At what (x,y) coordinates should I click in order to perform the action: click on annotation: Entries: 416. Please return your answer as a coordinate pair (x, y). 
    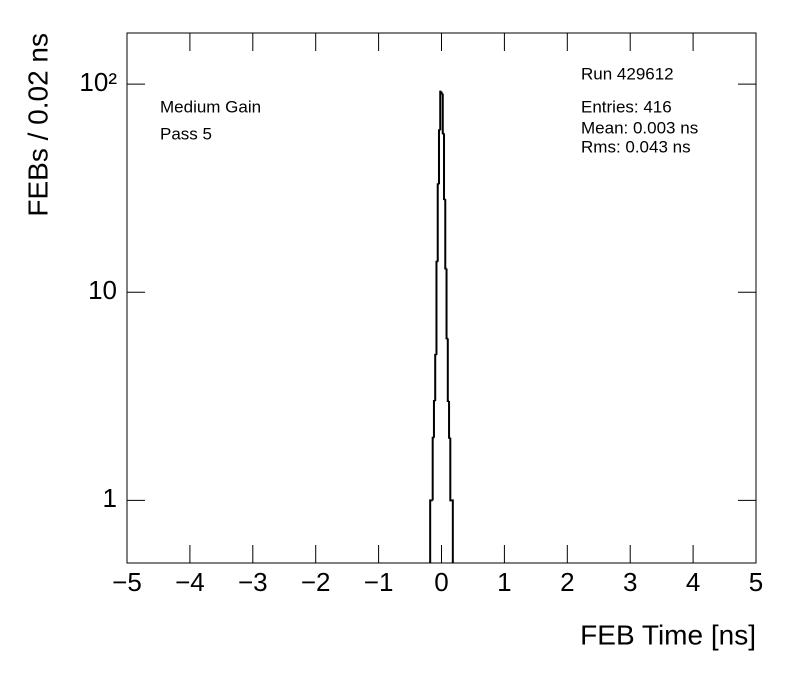
    Looking at the image, I should click on (626, 106).